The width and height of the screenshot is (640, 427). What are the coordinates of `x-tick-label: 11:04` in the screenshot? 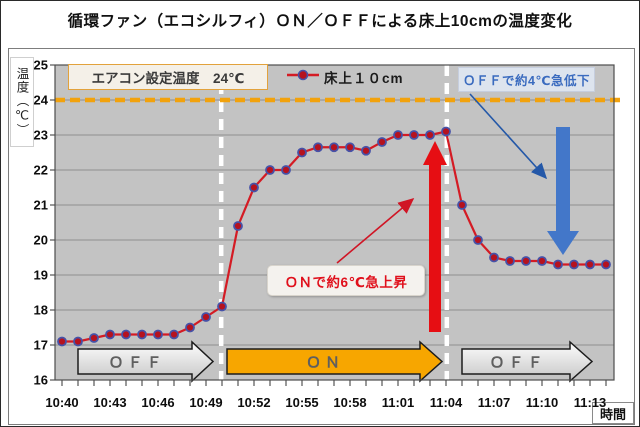 It's located at (446, 402).